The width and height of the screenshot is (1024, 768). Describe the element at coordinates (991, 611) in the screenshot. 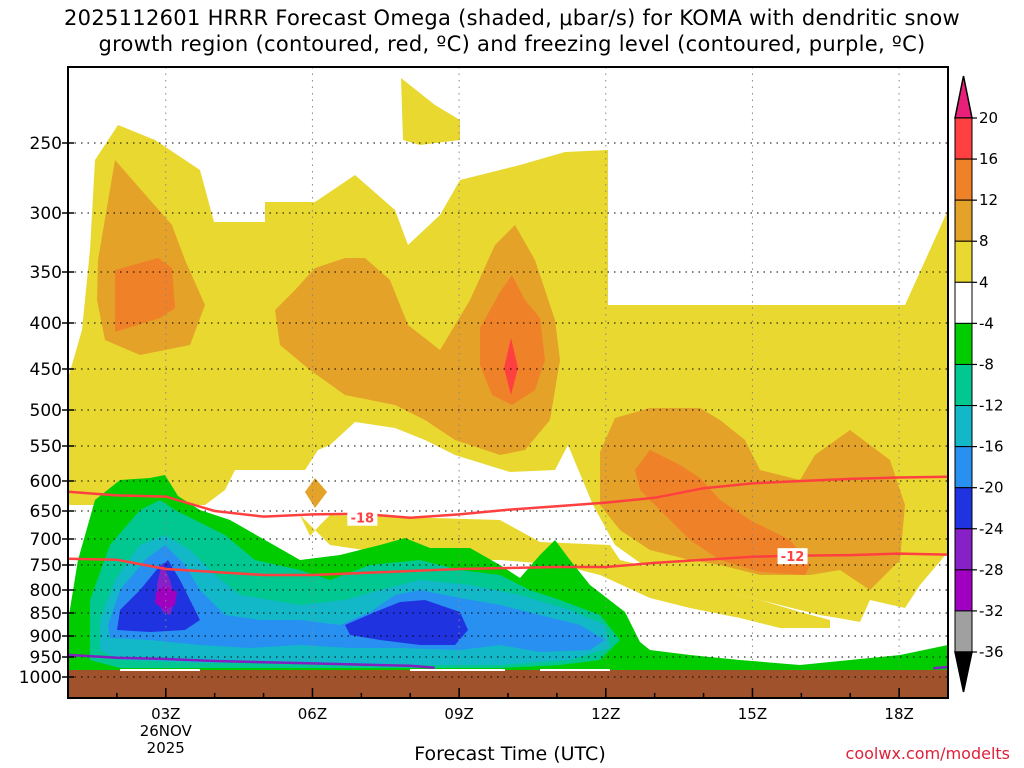

I see `colorbar-label-12: -32` at that location.